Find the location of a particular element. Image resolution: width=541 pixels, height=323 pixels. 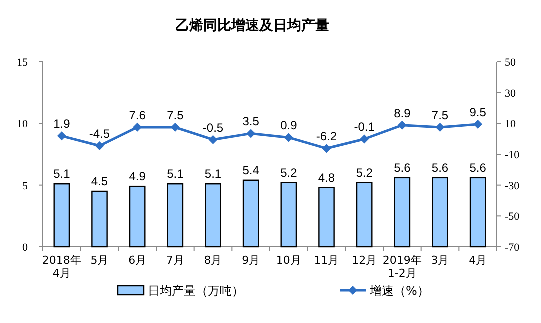

data-label: 8.9 is located at coordinates (403, 113).